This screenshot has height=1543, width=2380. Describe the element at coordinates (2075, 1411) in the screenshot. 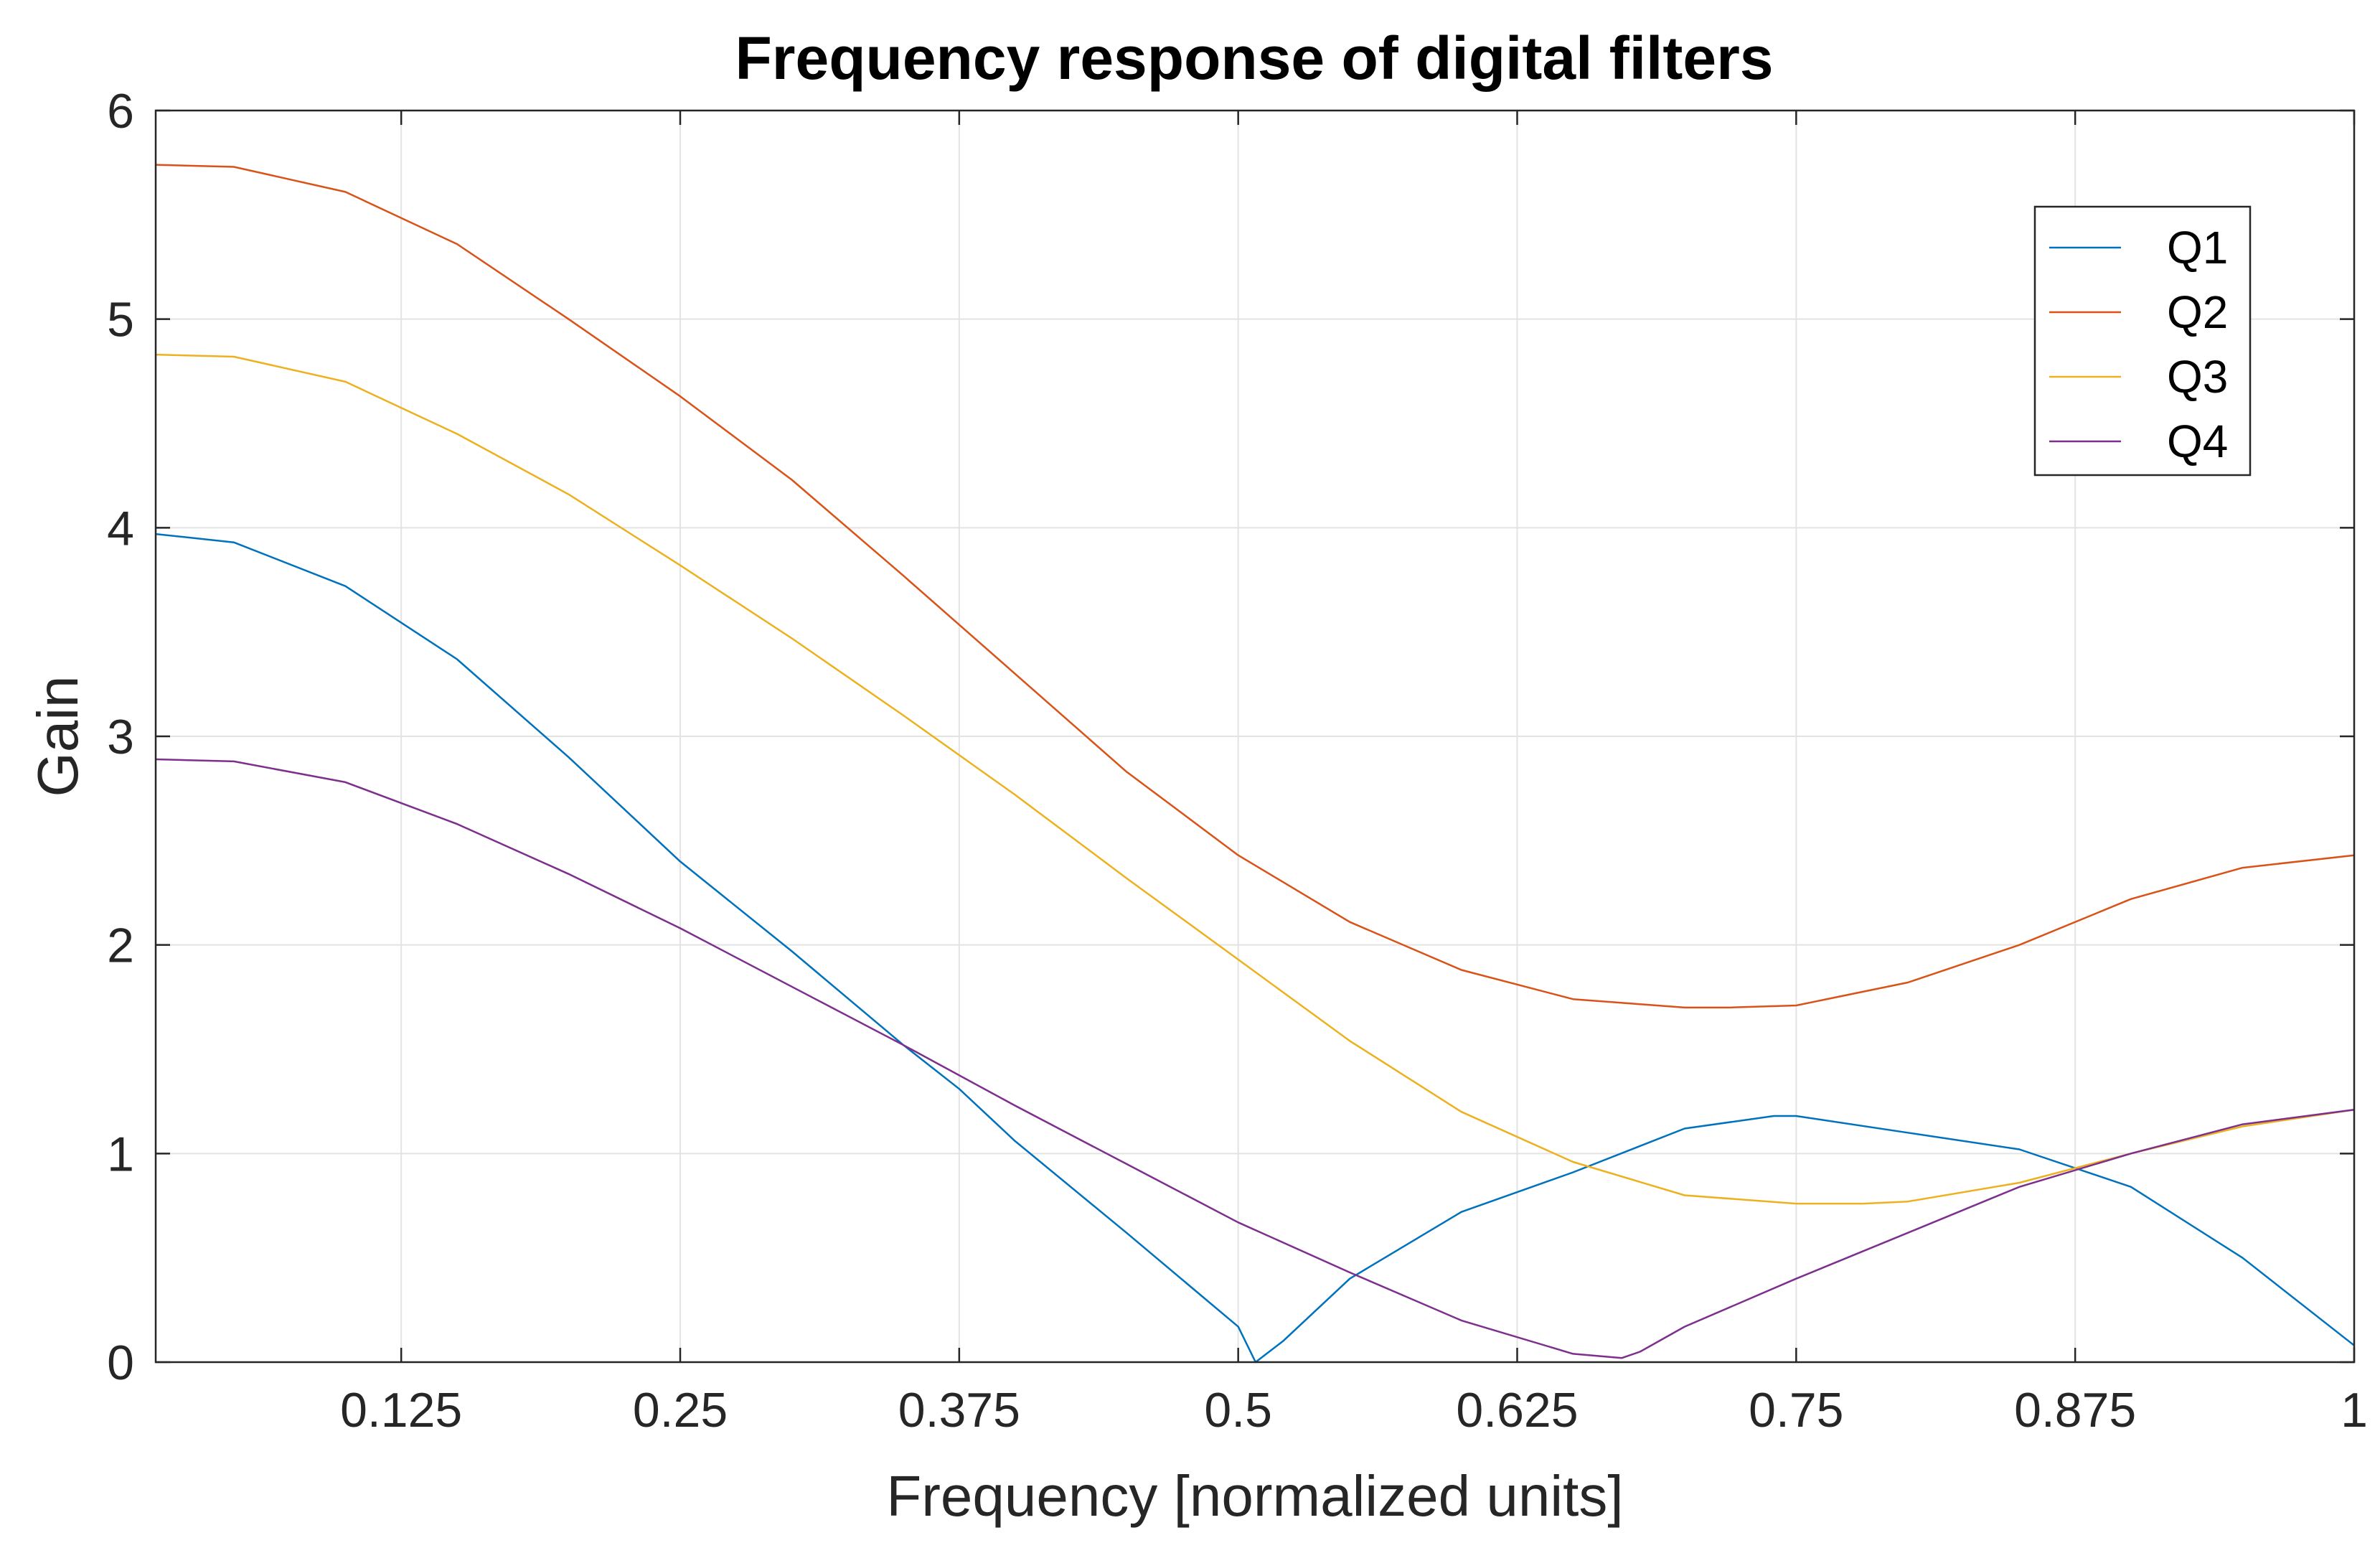

I see `x-tick-label: 0.875` at that location.